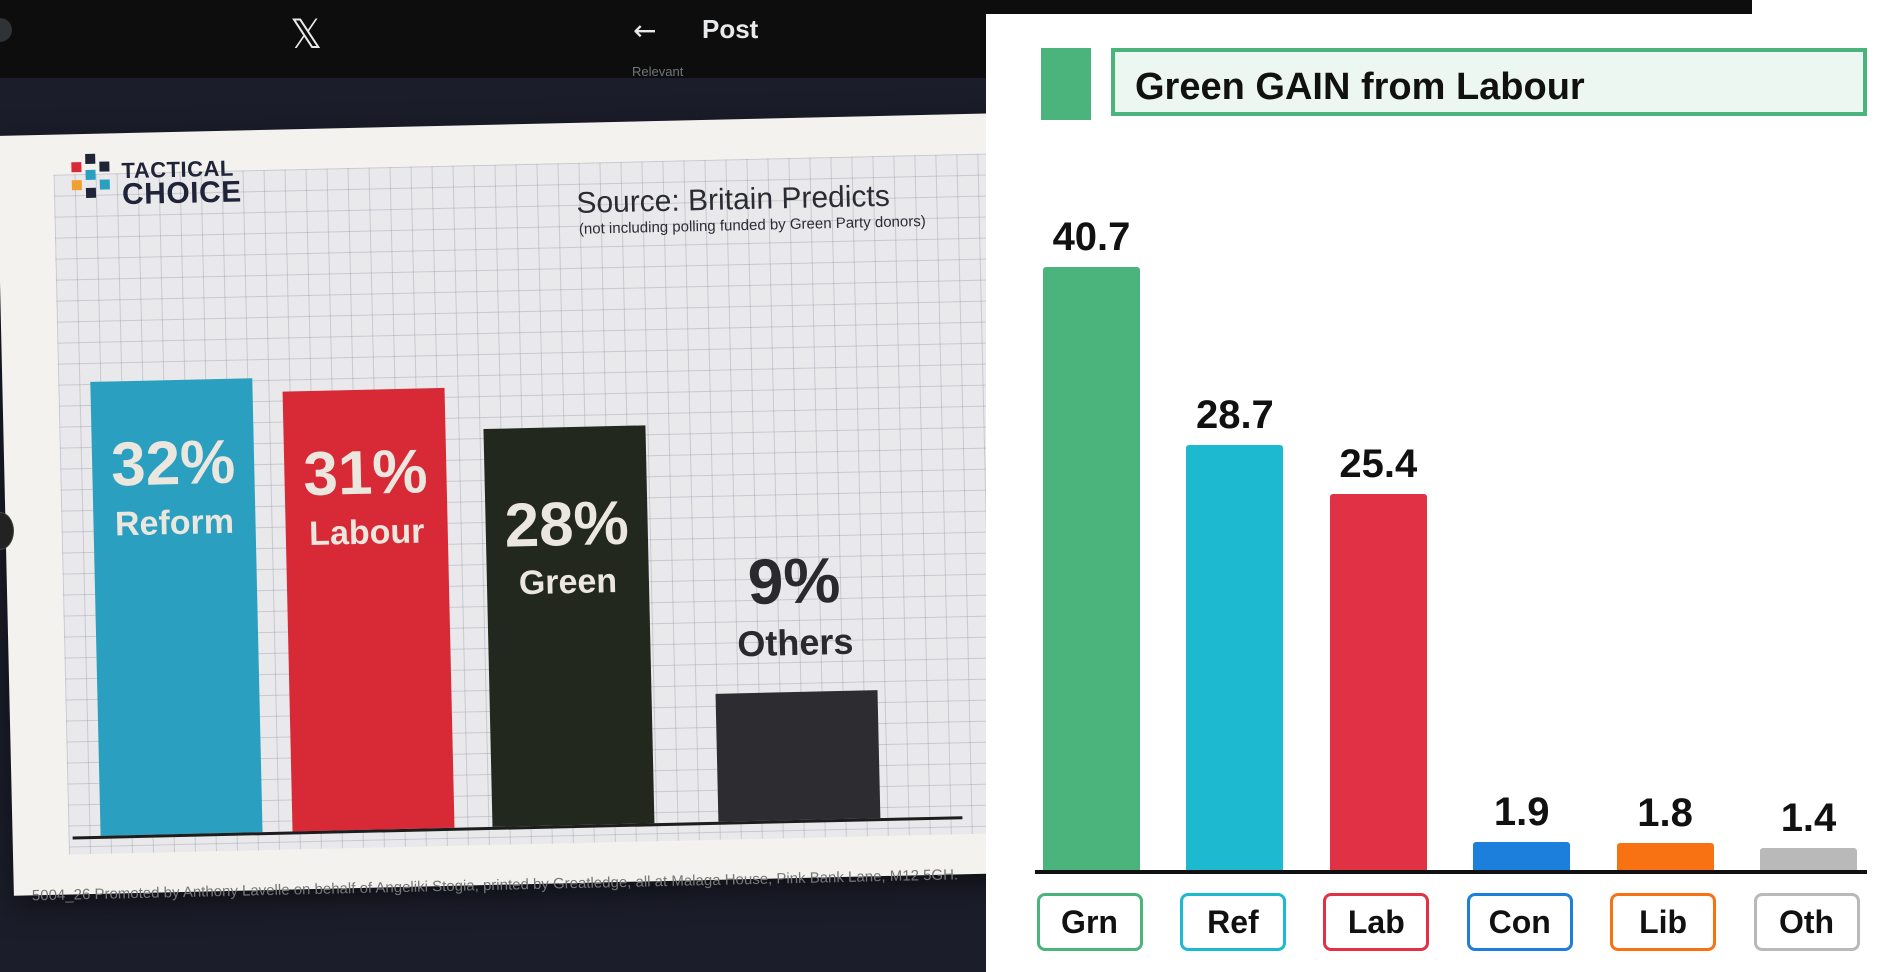  Describe the element at coordinates (566, 525) in the screenshot. I see `leaflet-bar-percent: 28%` at that location.